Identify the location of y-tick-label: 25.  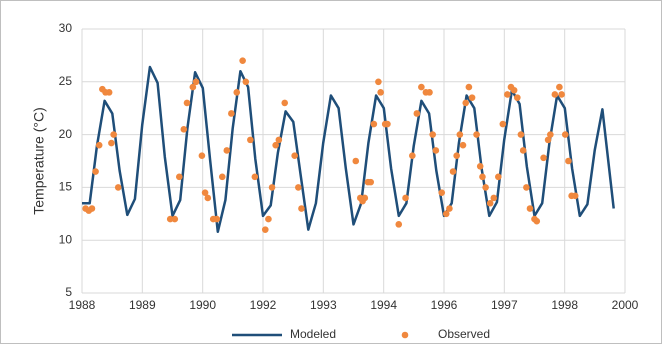
(66, 81).